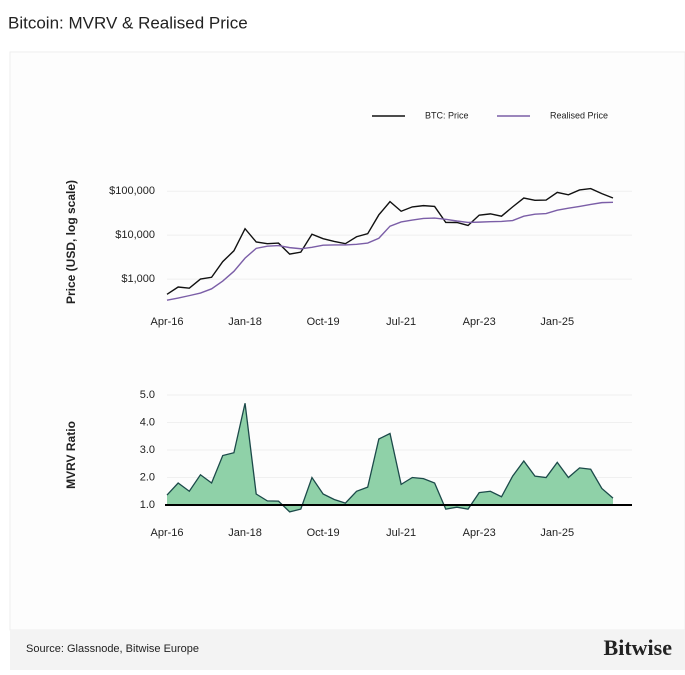 This screenshot has height=675, width=685. I want to click on y-tick-label: 4.0, so click(147, 422).